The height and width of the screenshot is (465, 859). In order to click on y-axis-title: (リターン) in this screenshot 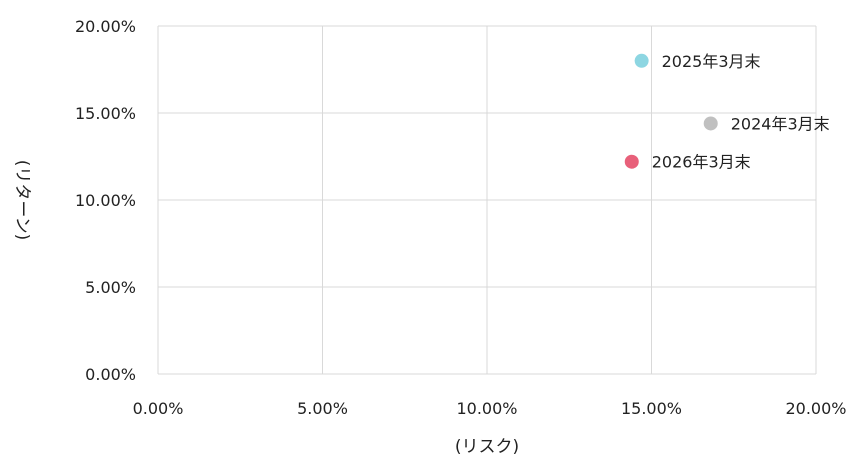, I will do `click(22, 200)`.